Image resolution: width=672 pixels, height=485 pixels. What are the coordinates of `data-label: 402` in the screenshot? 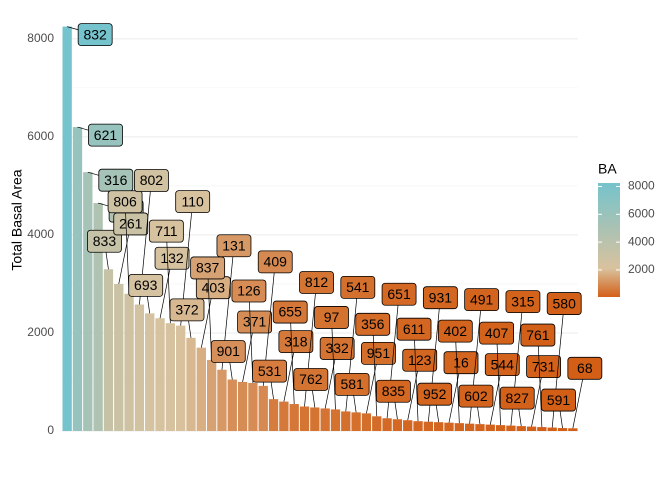 It's located at (455, 371).